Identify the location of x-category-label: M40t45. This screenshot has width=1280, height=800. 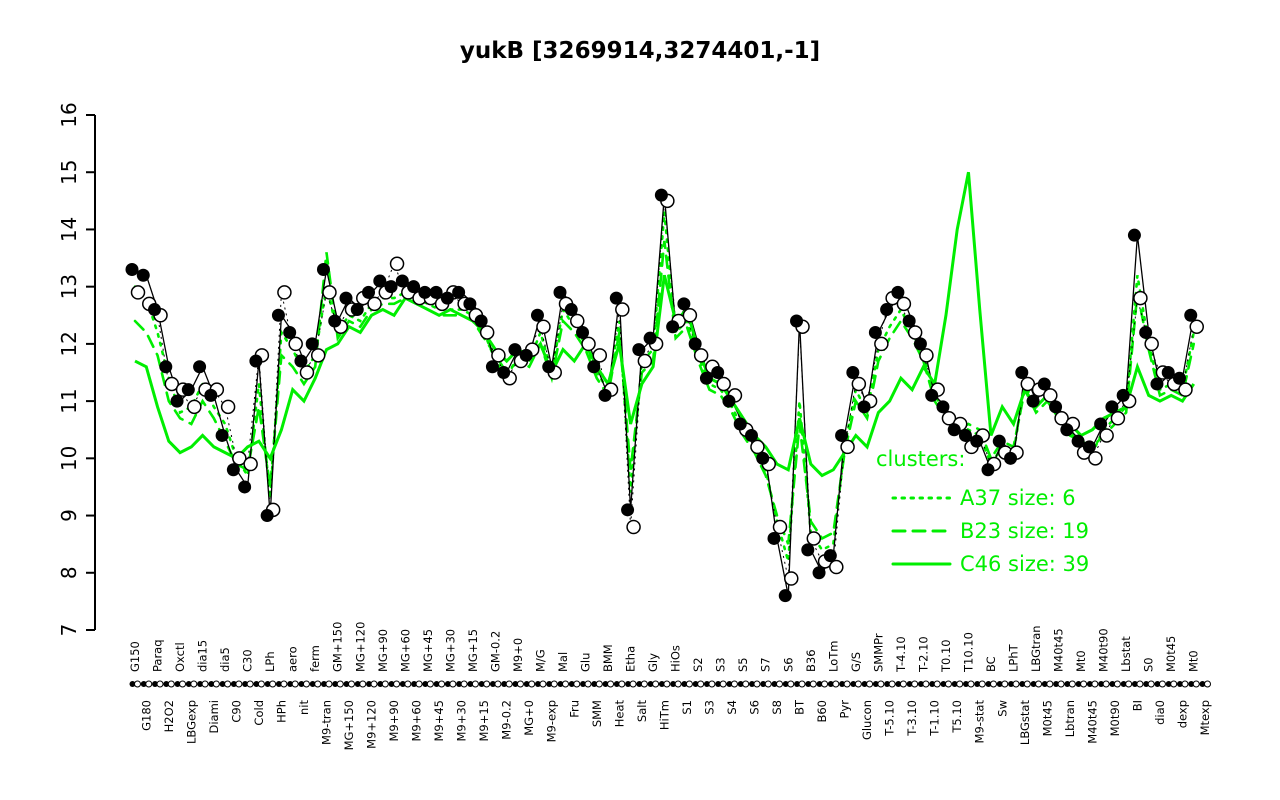
(1092, 722).